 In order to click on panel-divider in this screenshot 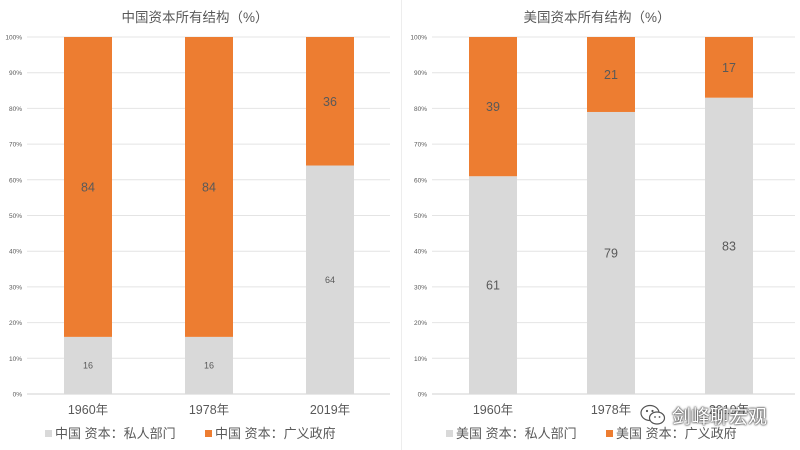, I will do `click(401, 225)`.